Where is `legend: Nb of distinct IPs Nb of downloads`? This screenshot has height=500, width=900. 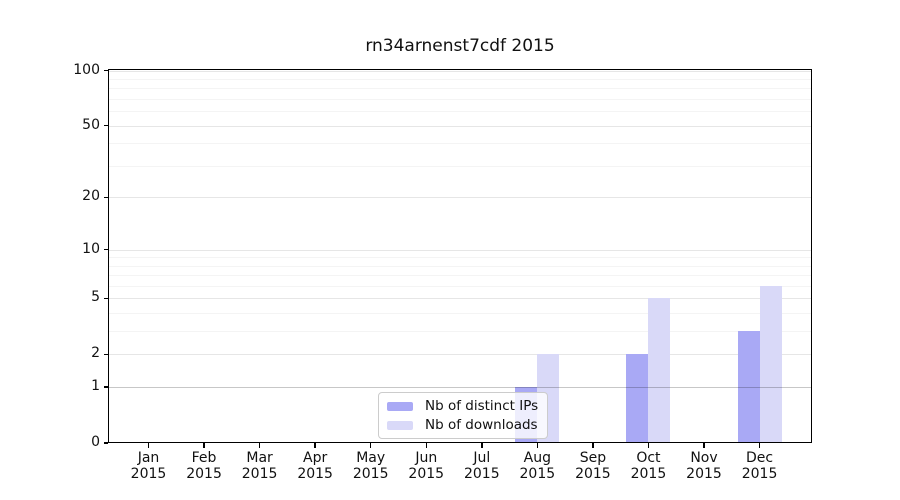
legend: Nb of distinct IPs Nb of downloads is located at coordinates (463, 415).